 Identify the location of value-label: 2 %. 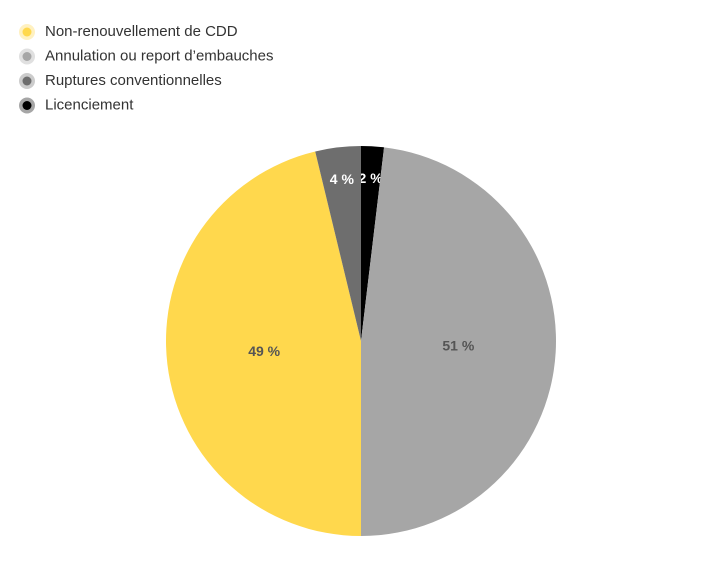
(371, 178).